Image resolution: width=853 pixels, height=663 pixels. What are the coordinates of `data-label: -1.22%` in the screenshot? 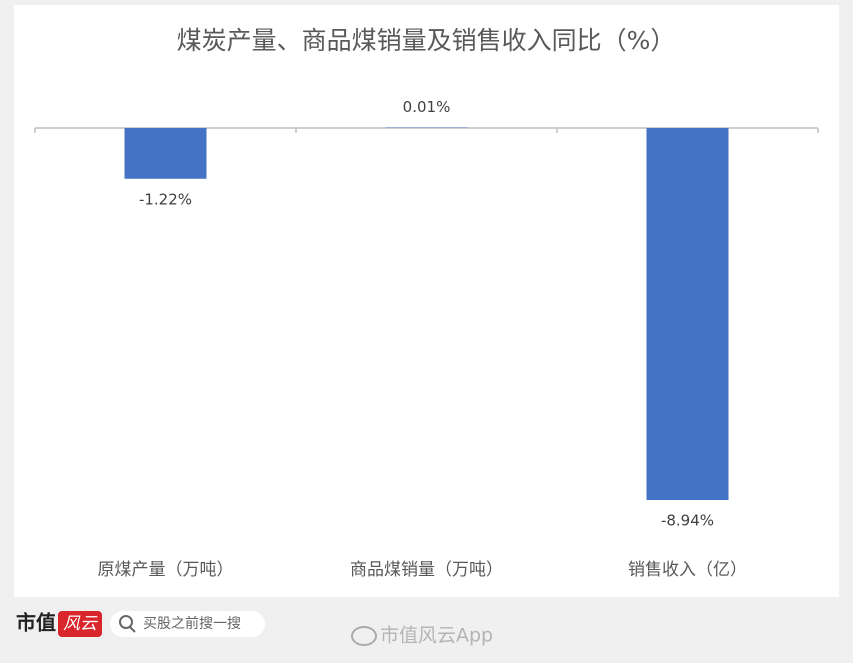 It's located at (165, 199).